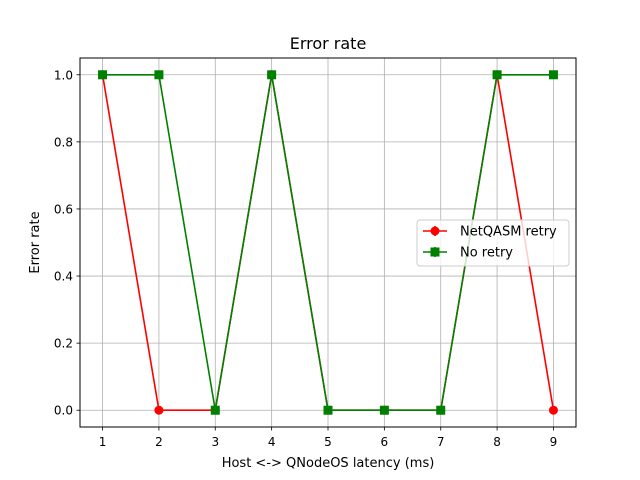 This screenshot has height=480, width=640. Describe the element at coordinates (497, 442) in the screenshot. I see `x-tick-label: 8` at that location.